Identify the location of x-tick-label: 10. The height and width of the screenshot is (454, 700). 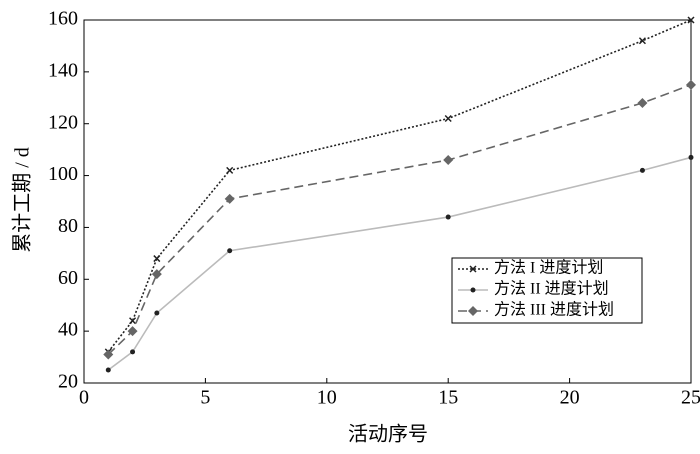
(327, 398).